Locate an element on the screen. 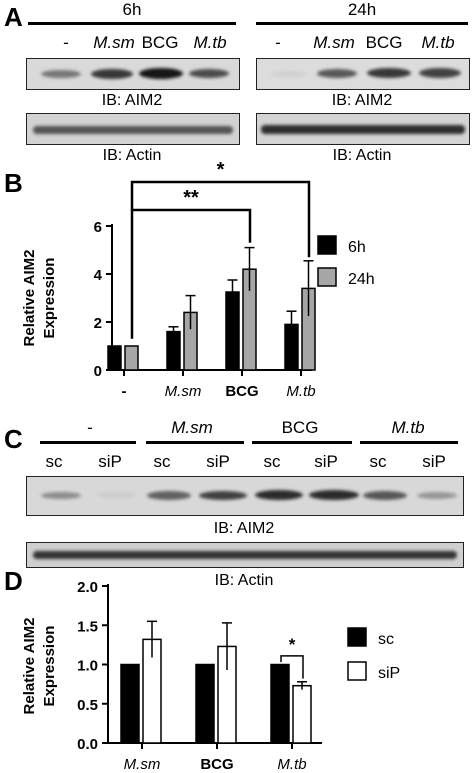  y-tick-label: 2.0 is located at coordinates (87, 588).